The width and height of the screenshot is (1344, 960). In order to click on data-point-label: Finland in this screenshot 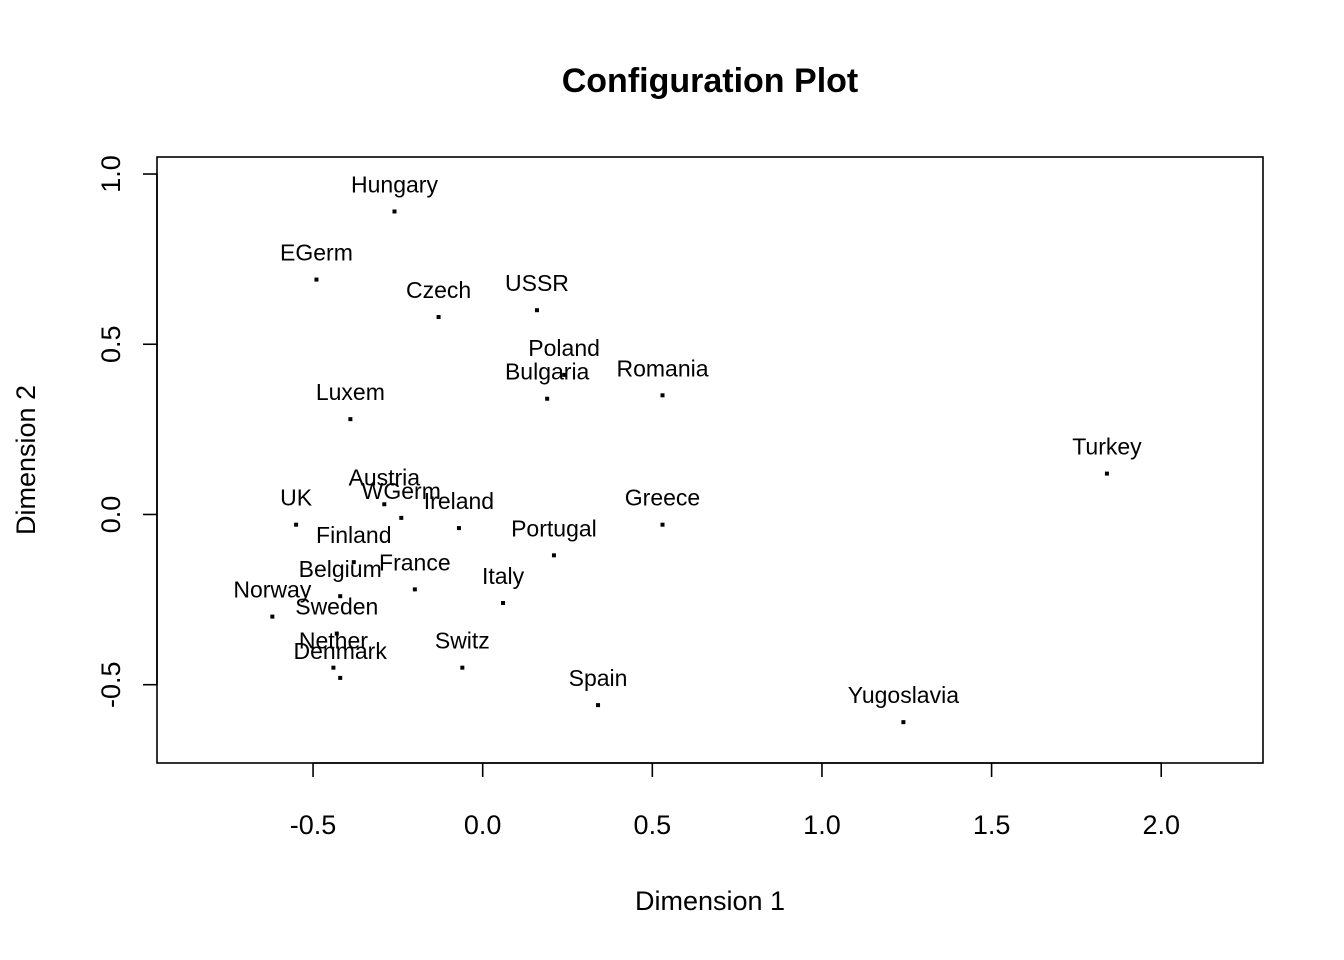, I will do `click(353, 535)`.